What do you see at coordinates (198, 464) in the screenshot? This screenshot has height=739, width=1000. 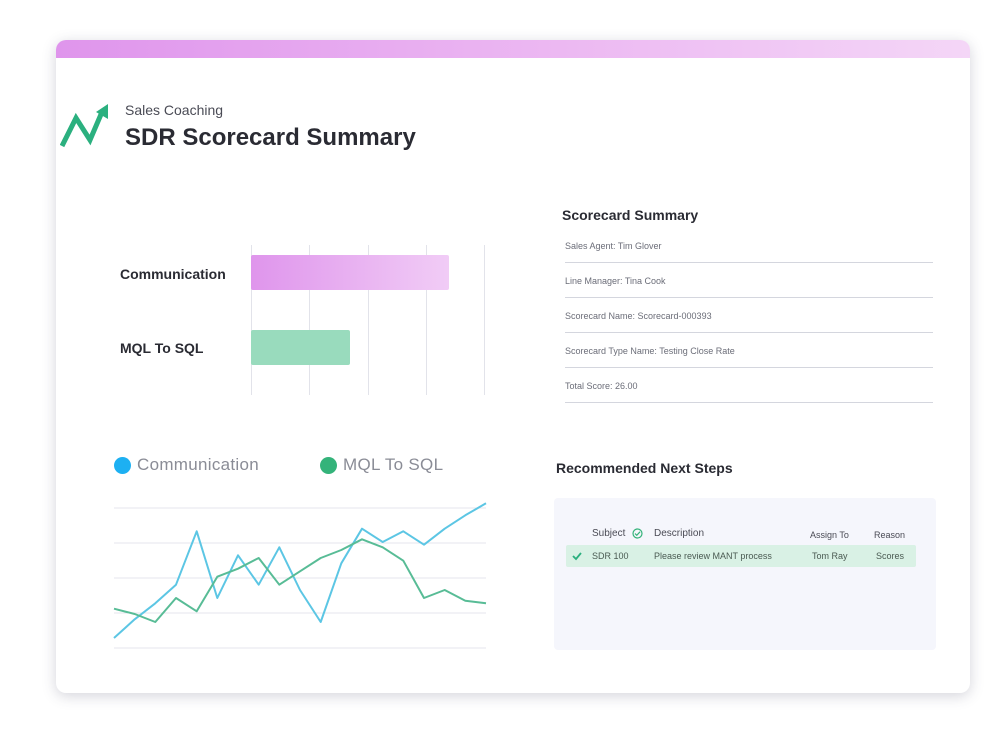 I see `legend-label-communication: Communication` at bounding box center [198, 464].